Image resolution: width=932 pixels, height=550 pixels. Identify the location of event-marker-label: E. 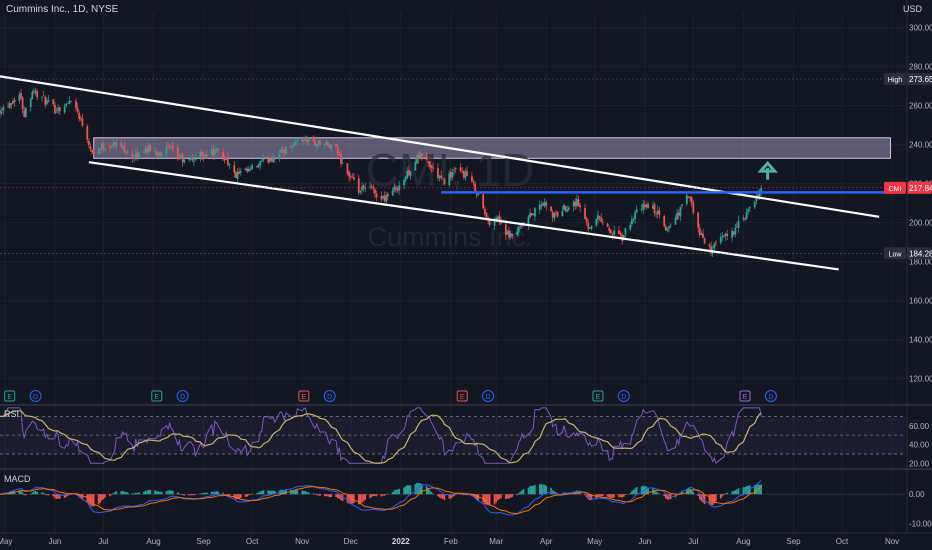
(598, 397).